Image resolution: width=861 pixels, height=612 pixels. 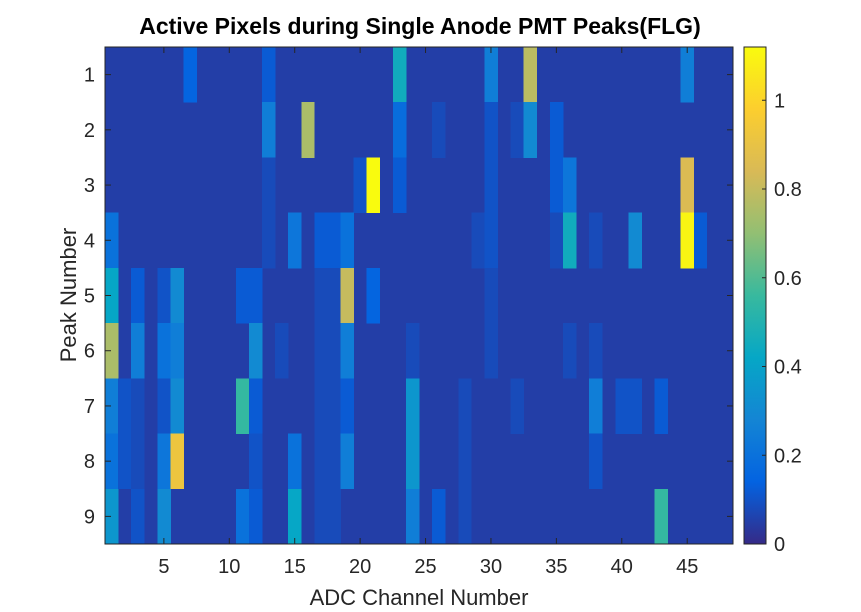 I want to click on y-tick-label: 4, so click(x=89, y=241).